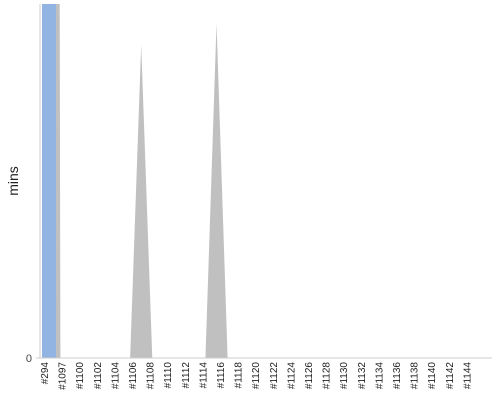 This screenshot has height=405, width=500. Describe the element at coordinates (80, 376) in the screenshot. I see `x-tick-label: #1100` at that location.